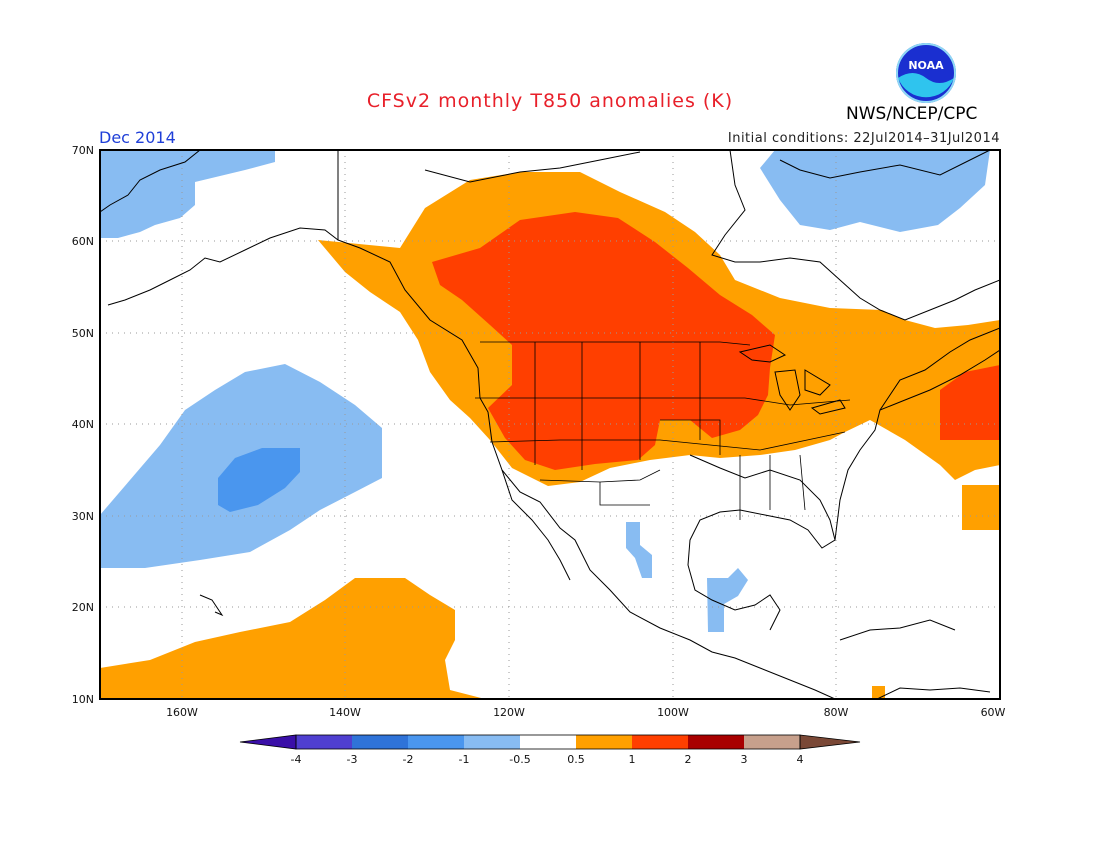 This screenshot has width=1100, height=850. What do you see at coordinates (912, 114) in the screenshot?
I see `agency-label: NWS/NCEP/CPC` at bounding box center [912, 114].